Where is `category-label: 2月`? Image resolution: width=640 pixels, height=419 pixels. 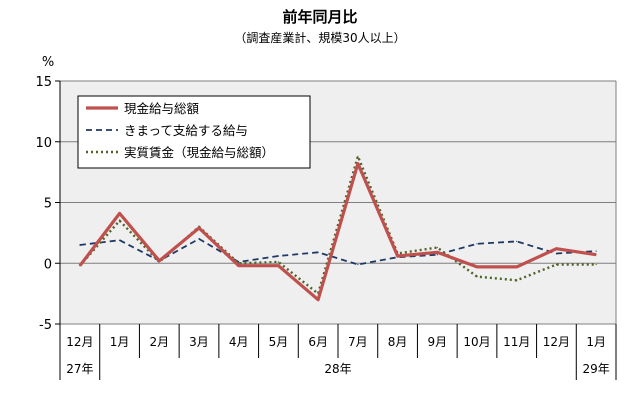 category-label: 2月 is located at coordinates (159, 342).